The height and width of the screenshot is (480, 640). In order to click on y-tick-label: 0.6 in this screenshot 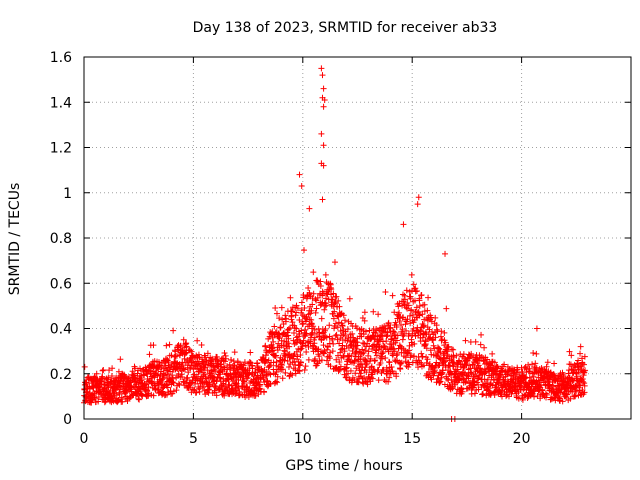, I will do `click(61, 284)`.